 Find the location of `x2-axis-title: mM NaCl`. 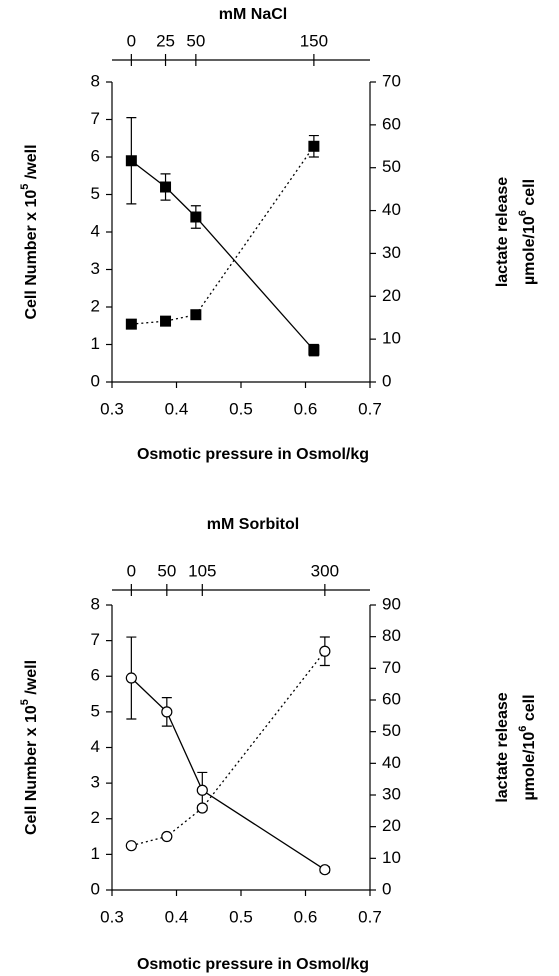

x2-axis-title: mM NaCl is located at coordinates (253, 14).